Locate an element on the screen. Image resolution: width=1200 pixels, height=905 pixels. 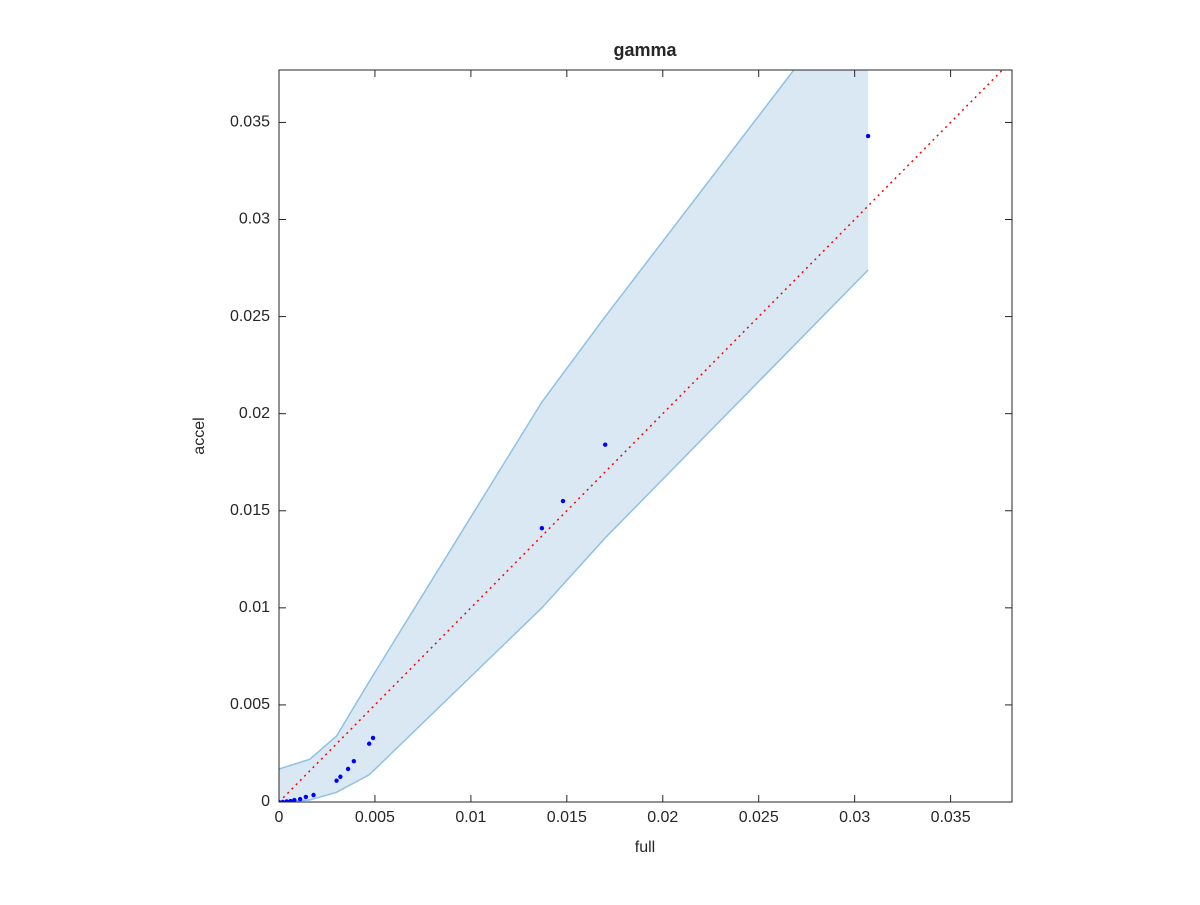
x-tick-label: 0.025 is located at coordinates (759, 817).